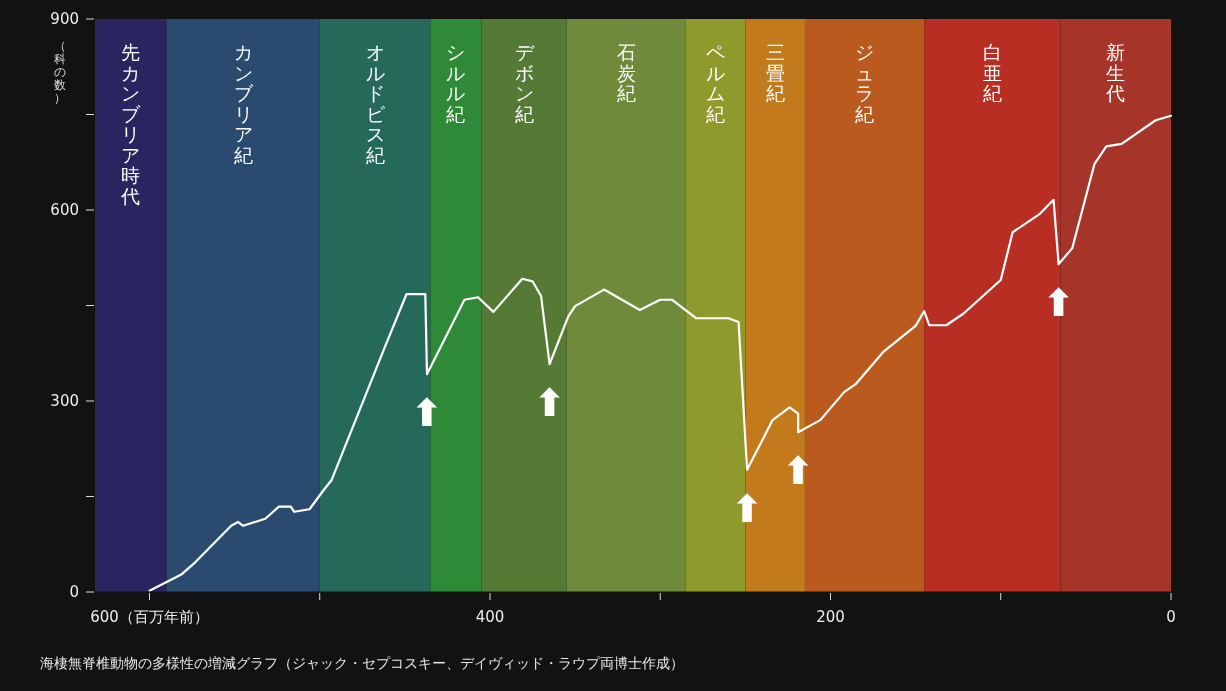 The width and height of the screenshot is (1226, 691). Describe the element at coordinates (60, 72) in the screenshot. I see `y-axis-title: （科の数）` at that location.